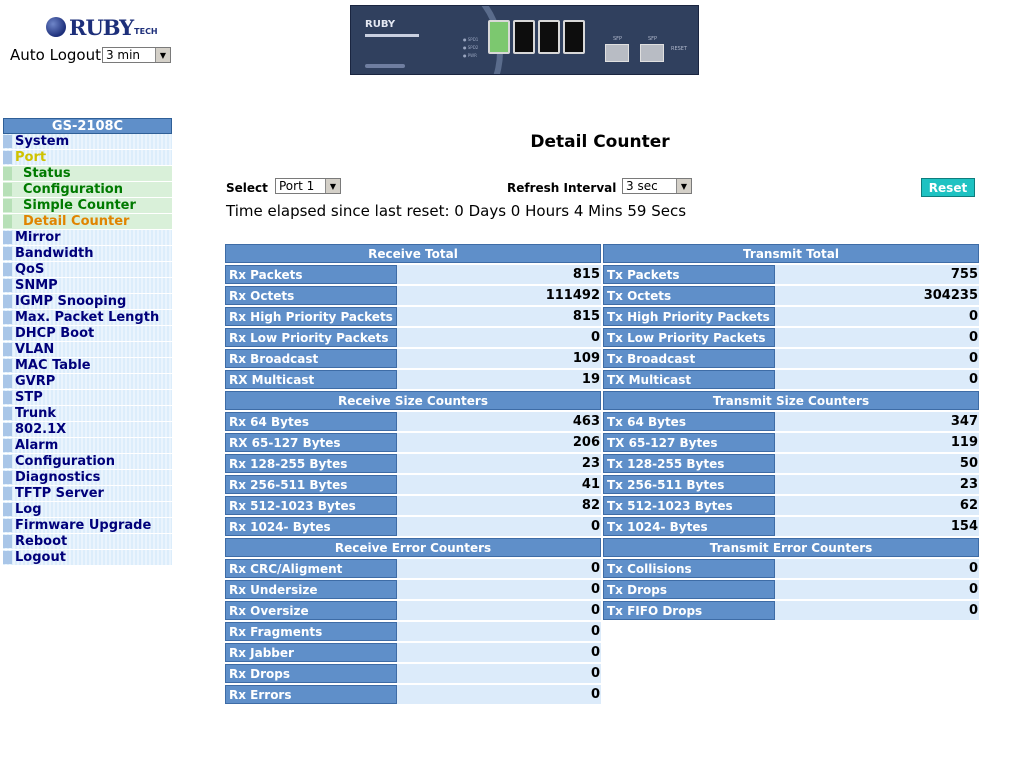 The image size is (1024, 768). Describe the element at coordinates (55, 55) in the screenshot. I see `auto-logout-label: Auto Logout` at that location.